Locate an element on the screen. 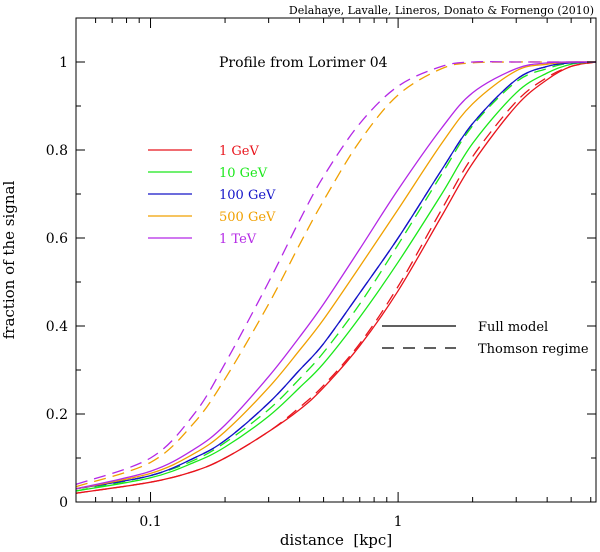 The image size is (600, 552). style-legend: Full model Thomson regime is located at coordinates (485, 338).